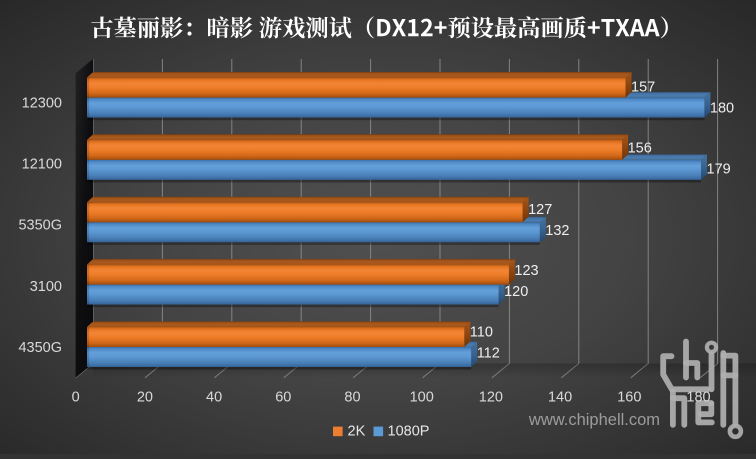 This screenshot has height=459, width=756. Describe the element at coordinates (76, 398) in the screenshot. I see `svg-text: 0` at that location.